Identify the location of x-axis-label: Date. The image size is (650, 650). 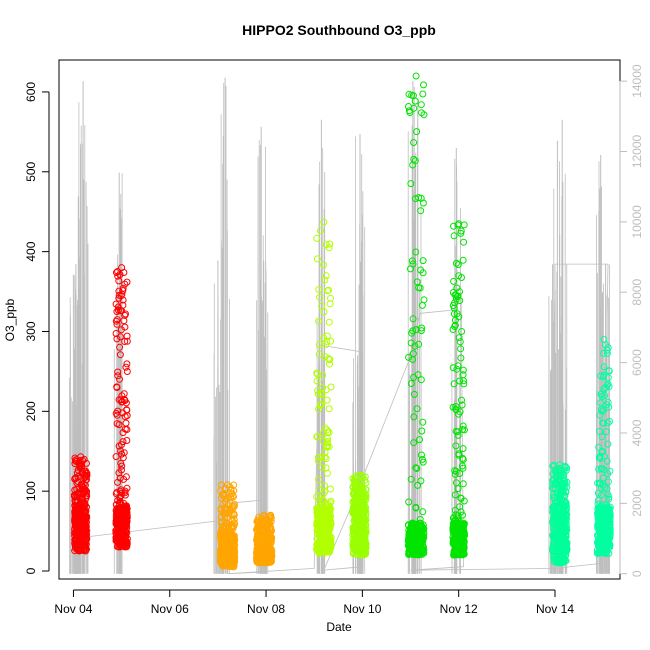
(339, 627).